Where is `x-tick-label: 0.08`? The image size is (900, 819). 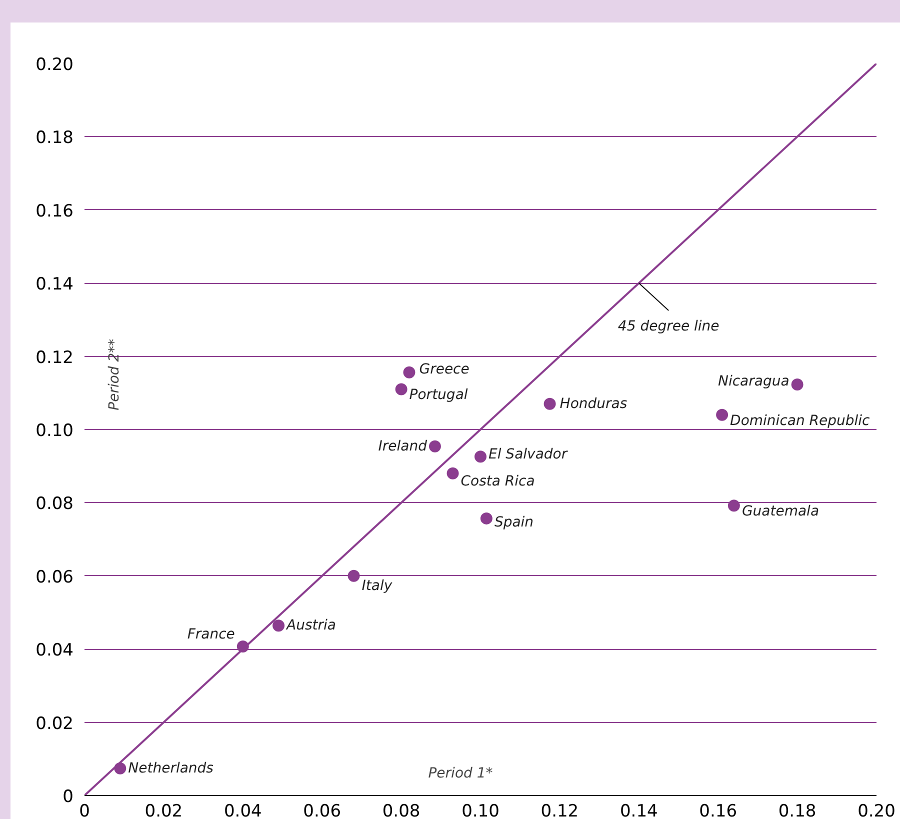
x-tick-label: 0.08 is located at coordinates (401, 810).